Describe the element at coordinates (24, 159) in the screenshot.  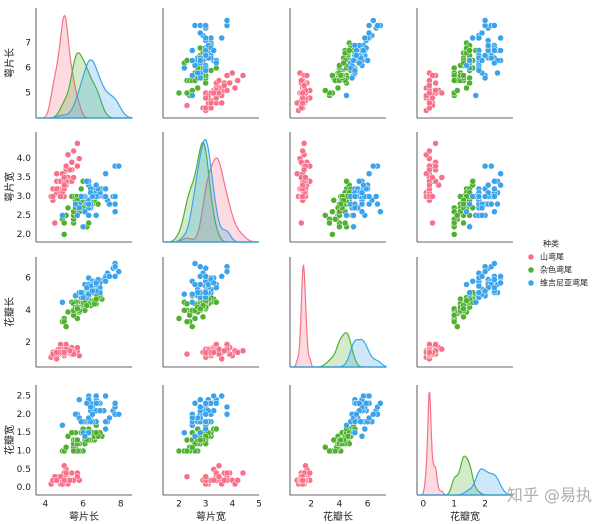
I see `y-tick-label: 4.0` at that location.